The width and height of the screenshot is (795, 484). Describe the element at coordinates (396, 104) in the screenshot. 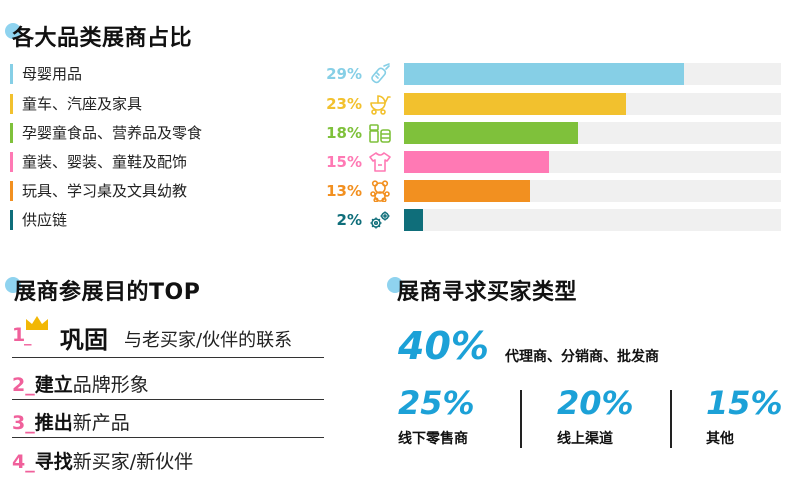

I see `category-row: 童车、汽座及家具 23%` at that location.